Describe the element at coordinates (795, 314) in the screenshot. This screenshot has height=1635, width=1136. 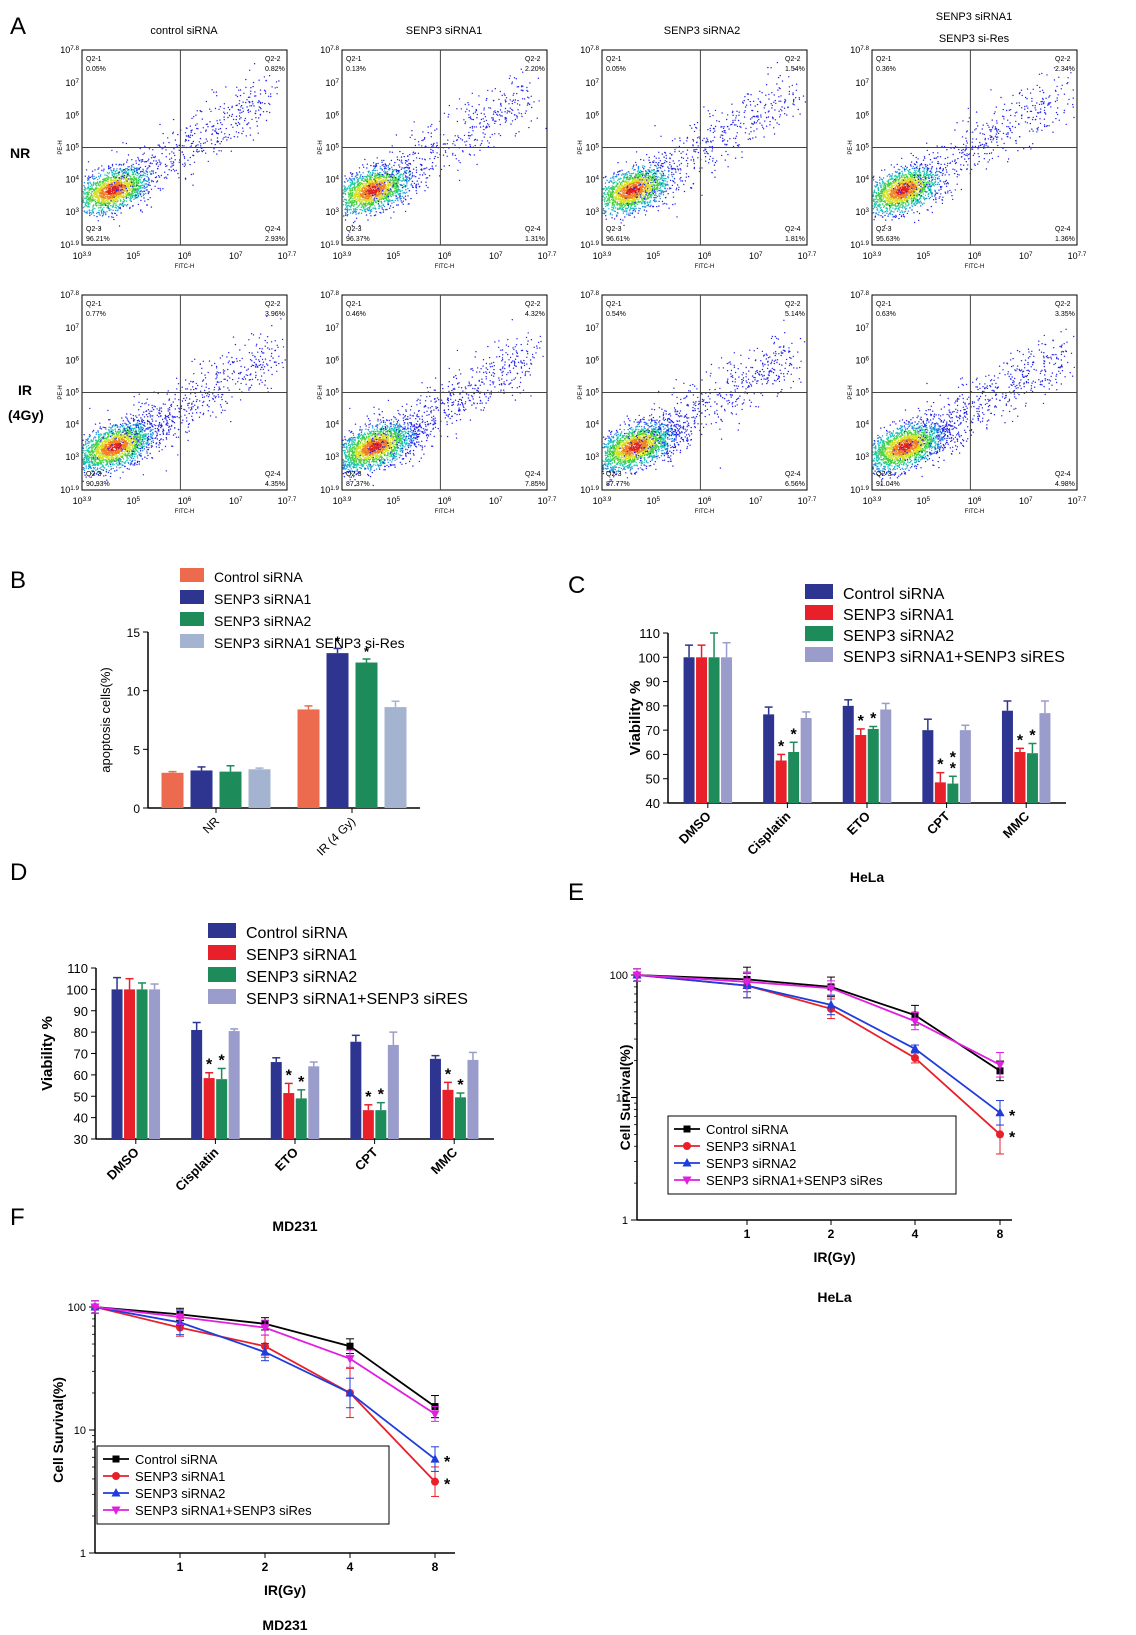
I see `quadrant-value: 5.14%` at that location.